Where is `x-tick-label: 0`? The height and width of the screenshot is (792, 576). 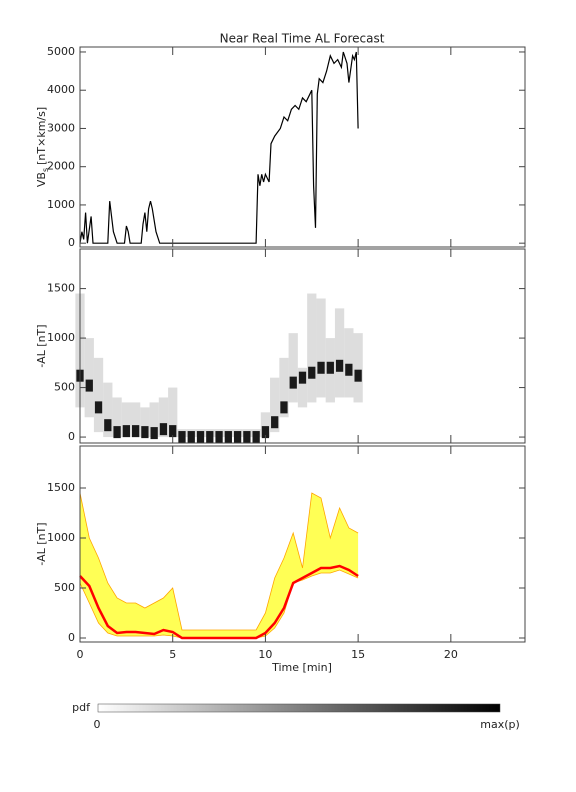
x-tick-label: 0 is located at coordinates (80, 654).